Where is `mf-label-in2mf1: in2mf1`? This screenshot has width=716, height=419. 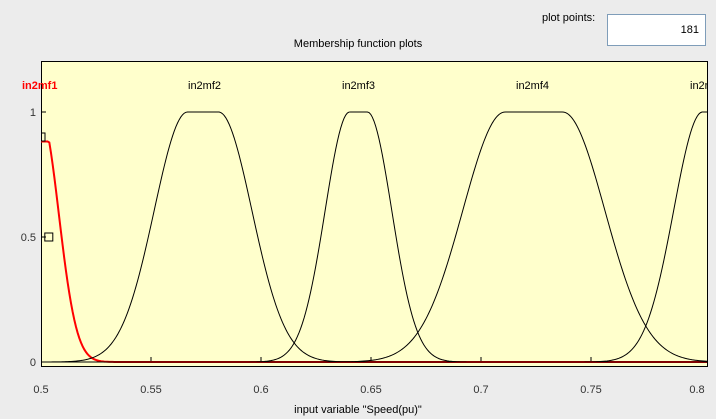 mf-label-in2mf1: in2mf1 is located at coordinates (40, 86).